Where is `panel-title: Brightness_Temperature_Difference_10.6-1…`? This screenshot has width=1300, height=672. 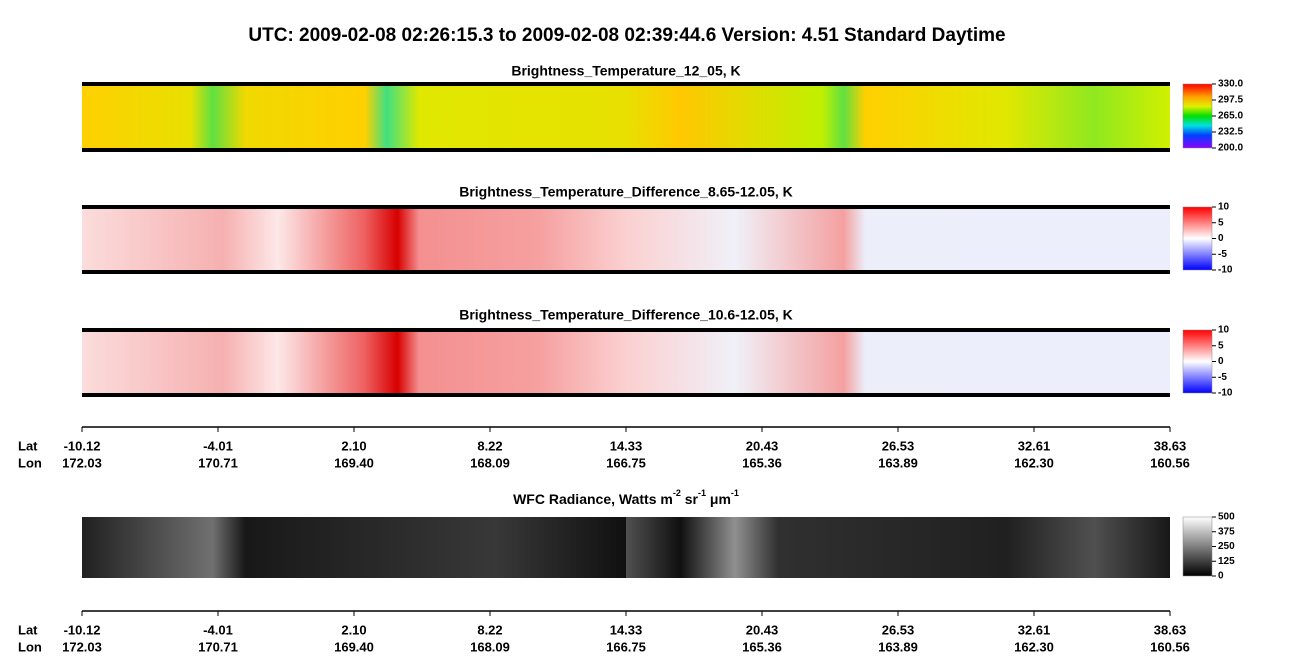 panel-title: Brightness_Temperature_Difference_10.6-1… is located at coordinates (626, 315).